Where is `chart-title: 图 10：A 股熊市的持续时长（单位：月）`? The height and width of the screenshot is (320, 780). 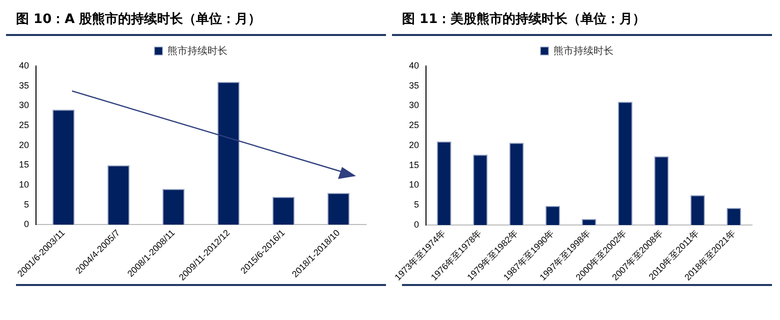
chart-title: 图 10：A 股熊市的持续时长（单位：月） is located at coordinates (196, 18).